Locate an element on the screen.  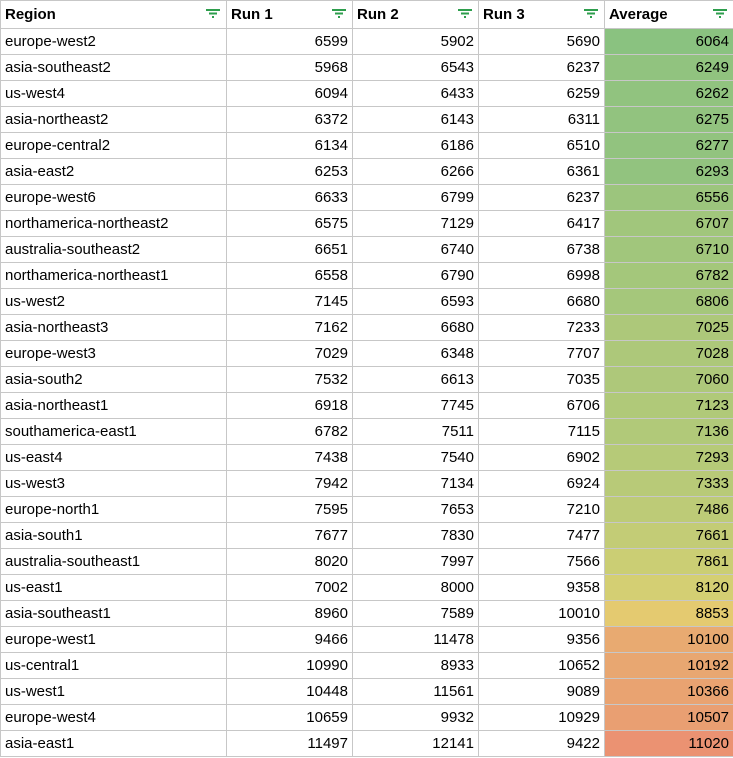
header-run1: Run 1 is located at coordinates (289, 14).